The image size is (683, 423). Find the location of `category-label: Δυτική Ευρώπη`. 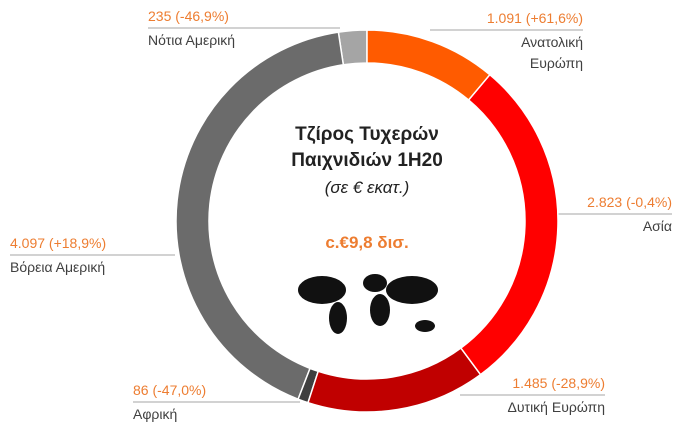

category-label: Δυτική Ευρώπη is located at coordinates (556, 407).